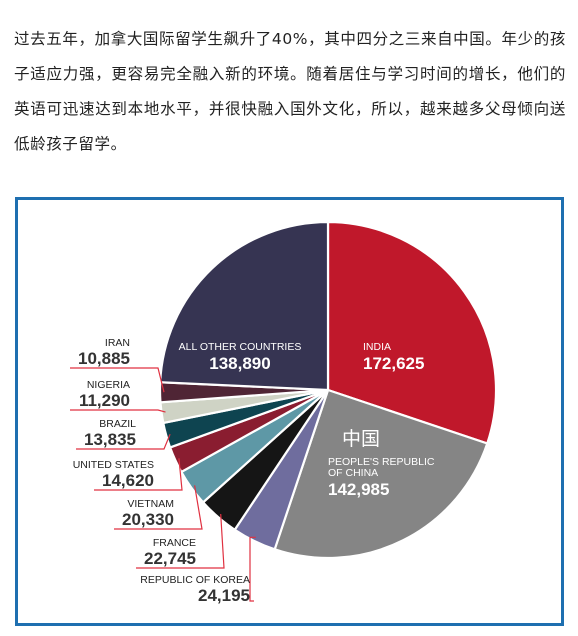 The width and height of the screenshot is (578, 636). What do you see at coordinates (252, 569) in the screenshot?
I see `leader-line-republic-of-korea` at bounding box center [252, 569].